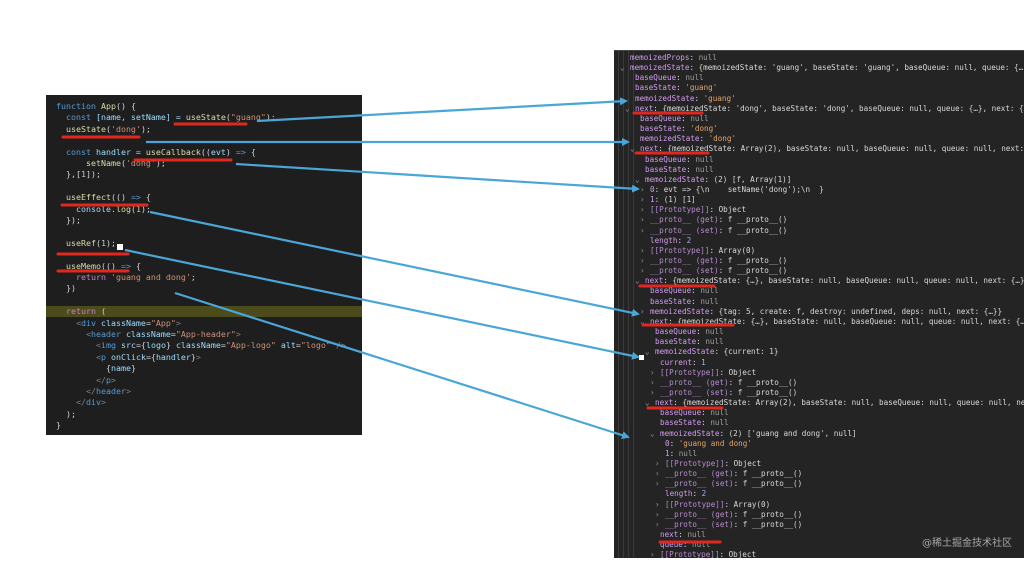 The width and height of the screenshot is (1024, 562). I want to click on code-token: ]);, so click(93, 174).